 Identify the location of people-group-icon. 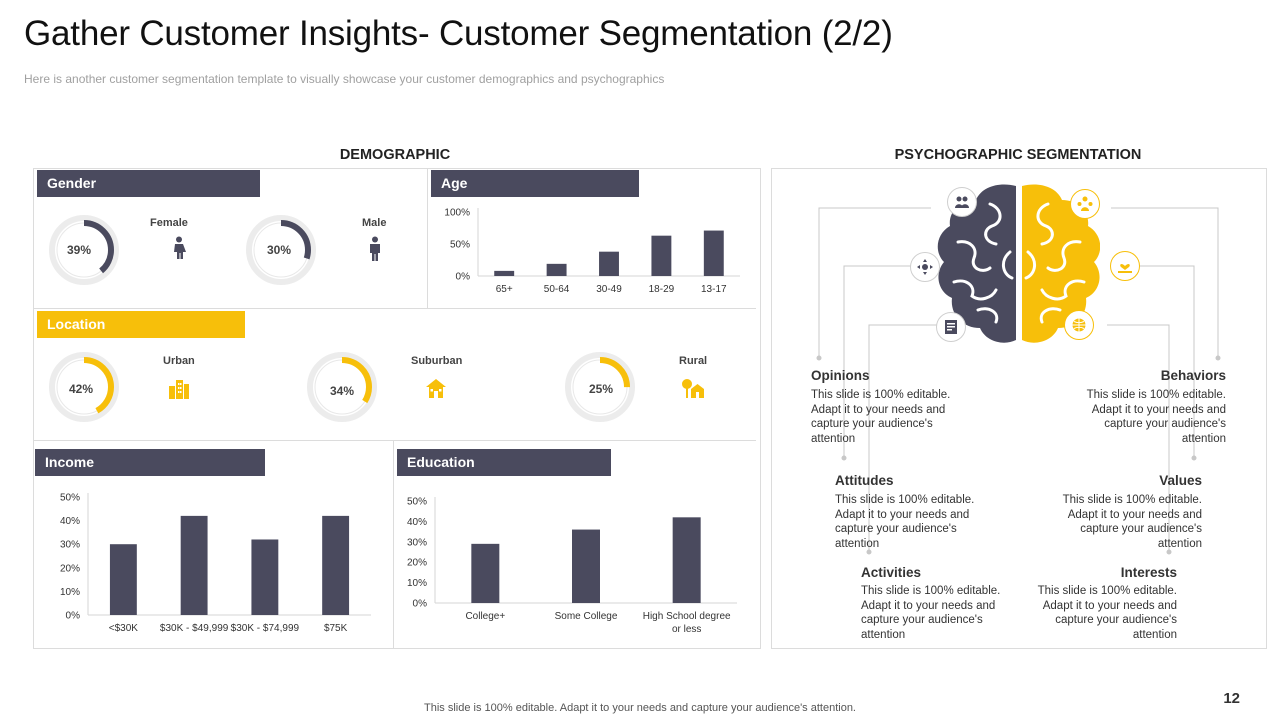
(962, 202).